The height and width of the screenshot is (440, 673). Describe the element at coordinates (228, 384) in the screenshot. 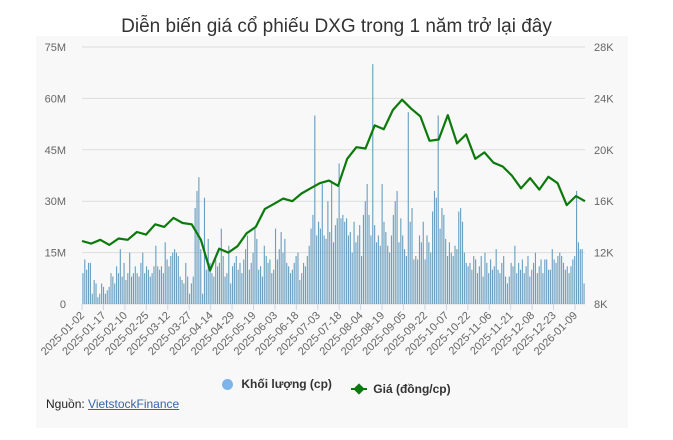

I see `circle-marker-icon` at that location.